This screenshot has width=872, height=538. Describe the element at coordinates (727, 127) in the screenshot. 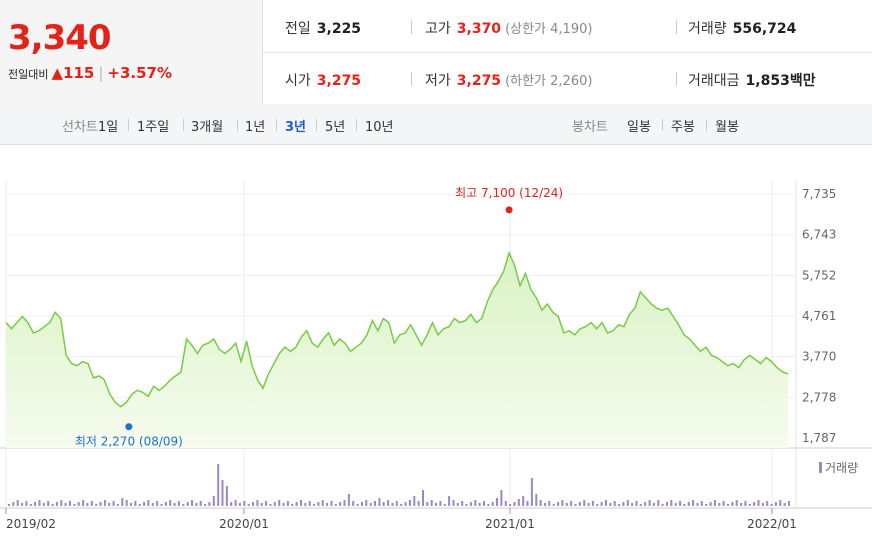

I see `candle-monthly: 월봉` at that location.